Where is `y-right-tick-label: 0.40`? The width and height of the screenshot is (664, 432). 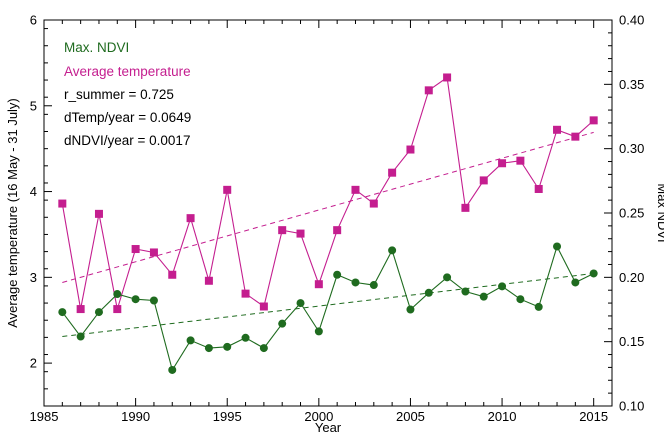 y-right-tick-label: 0.40 is located at coordinates (631, 20).